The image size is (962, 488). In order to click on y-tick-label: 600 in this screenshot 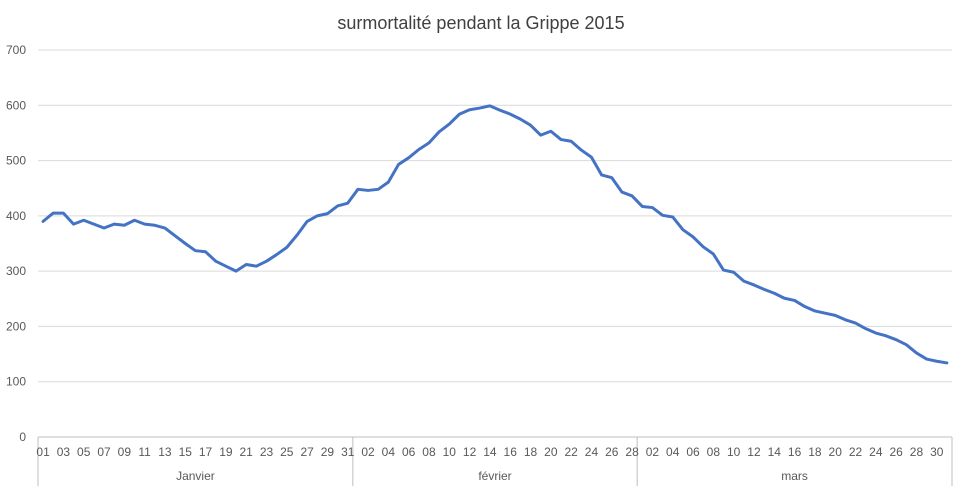, I will do `click(16, 105)`.